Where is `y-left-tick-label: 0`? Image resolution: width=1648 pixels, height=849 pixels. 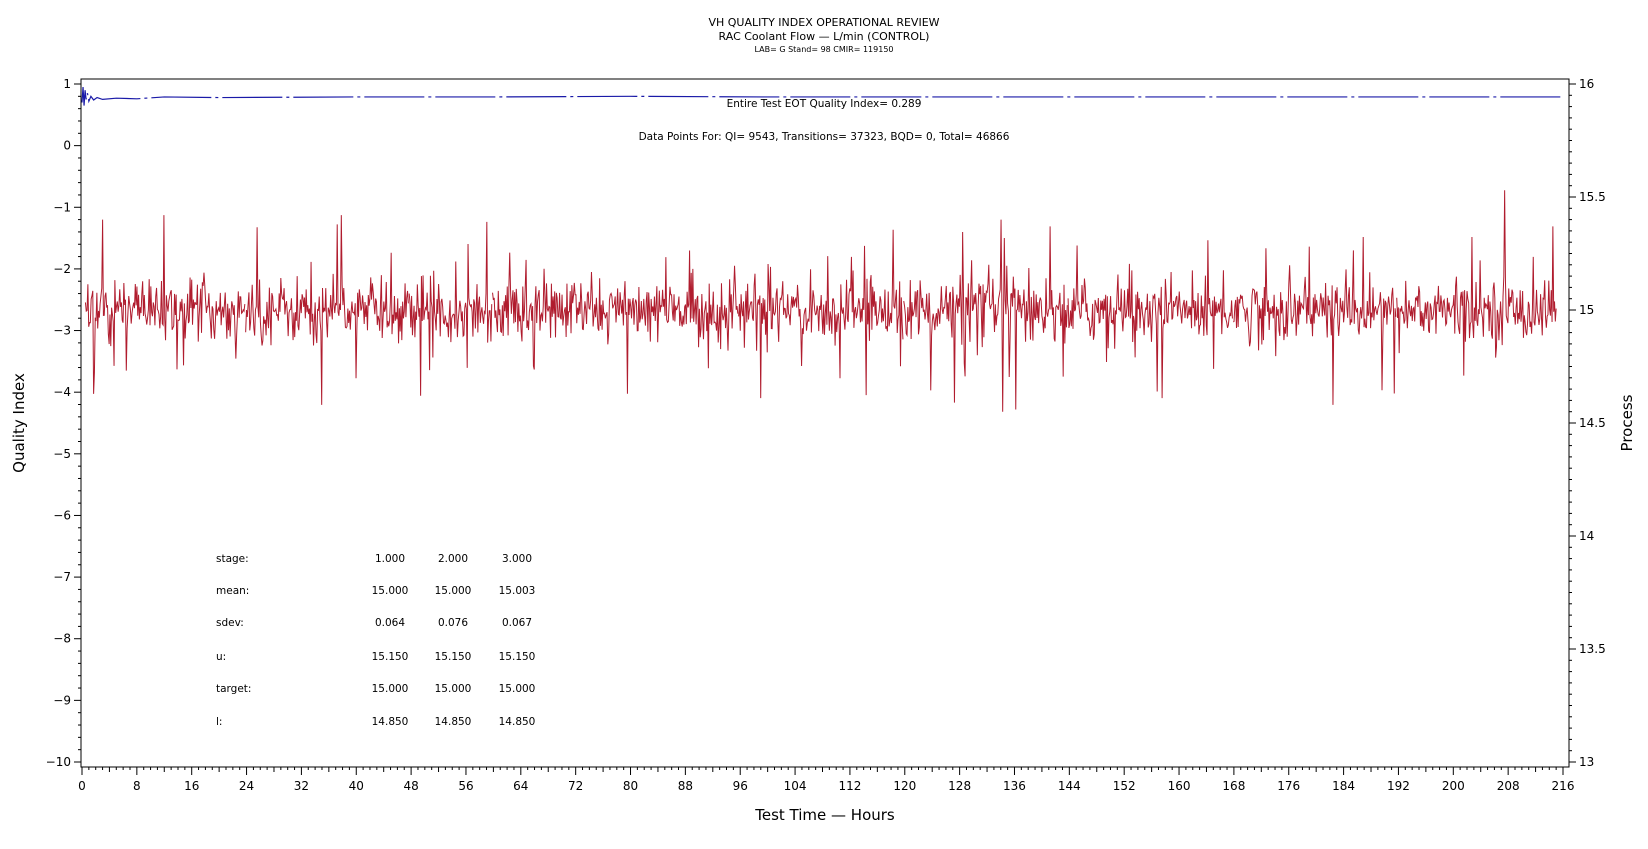
y-left-tick-label: 0 is located at coordinates (67, 146).